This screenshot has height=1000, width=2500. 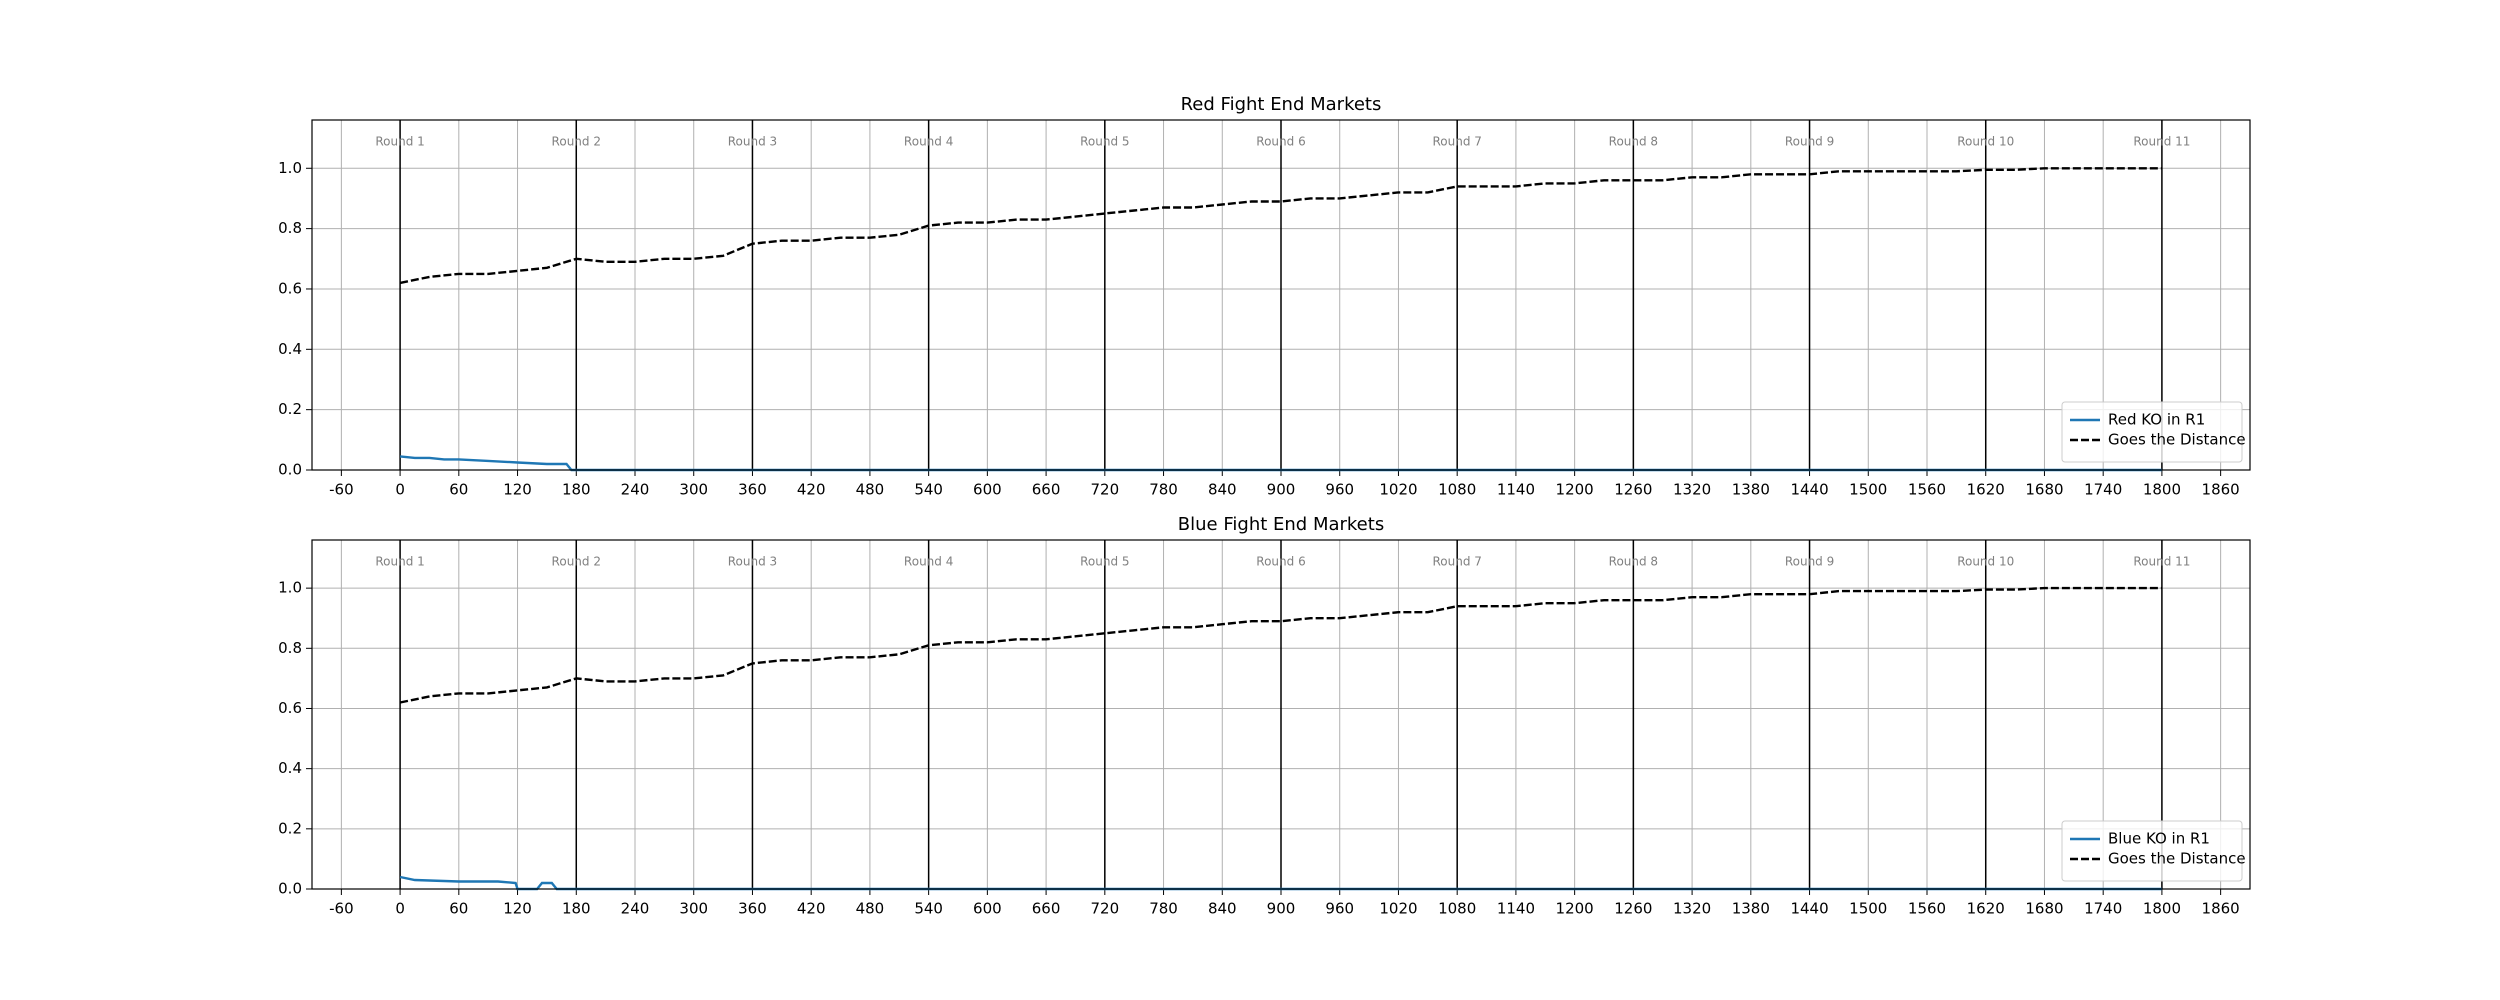 What do you see at coordinates (2156, 420) in the screenshot?
I see `legend-label: Red KO in R1` at bounding box center [2156, 420].